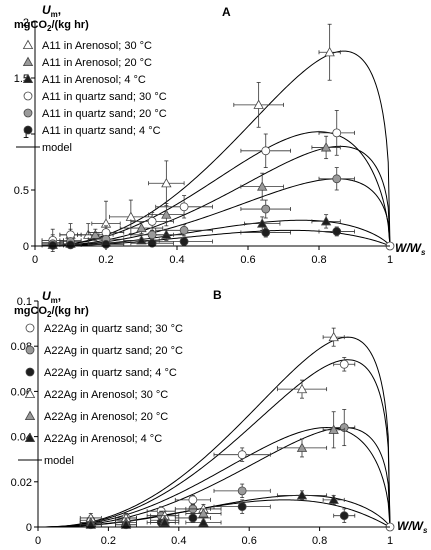 The height and width of the screenshot is (550, 431). I want to click on panel-b-xlabel: W/Ws, so click(412, 527).